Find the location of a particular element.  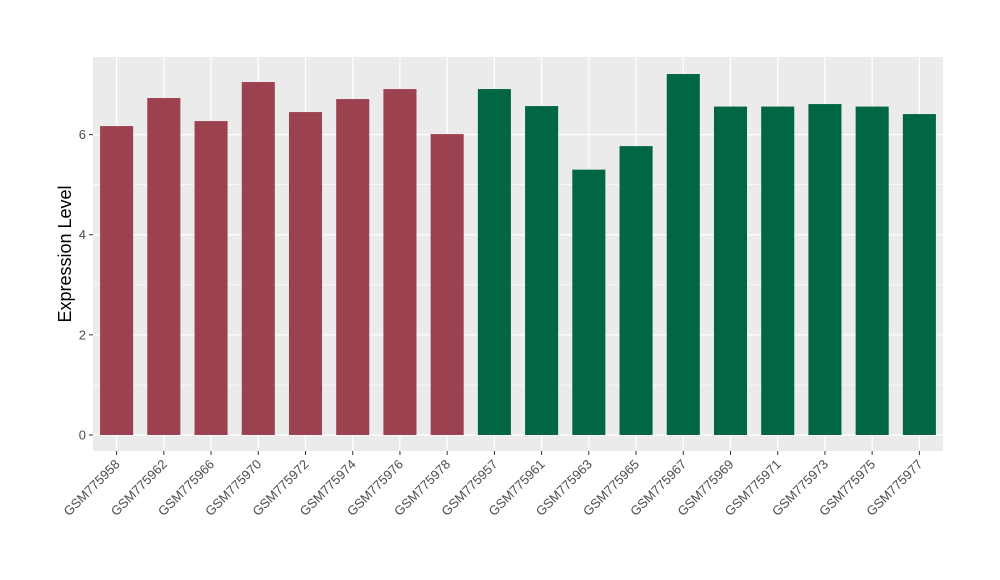

bar-GSM775974 is located at coordinates (353, 267).